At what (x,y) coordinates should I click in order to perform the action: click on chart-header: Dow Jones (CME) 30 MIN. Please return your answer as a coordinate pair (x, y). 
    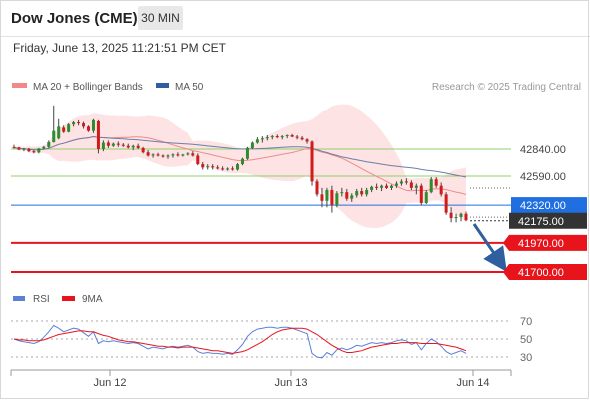
    Looking at the image, I should click on (295, 18).